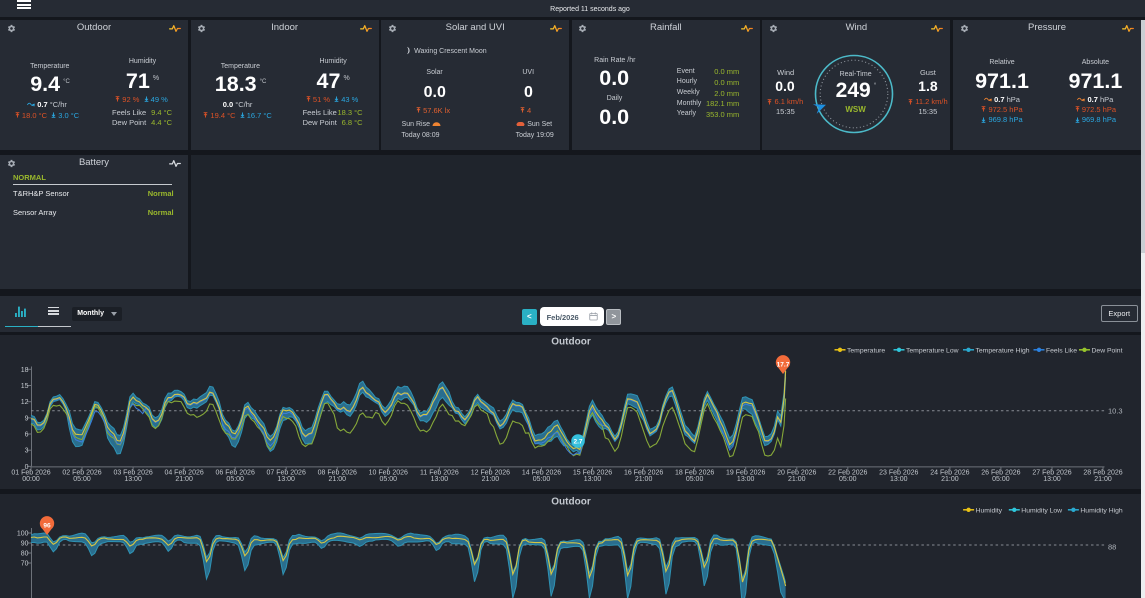  What do you see at coordinates (592, 473) in the screenshot?
I see `svg-text: 15 Feb 2026` at bounding box center [592, 473].